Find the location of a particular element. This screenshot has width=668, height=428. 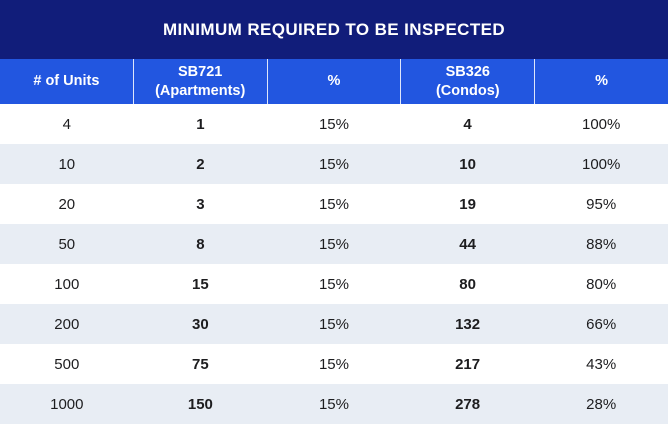

cell-sb326: 80 is located at coordinates (467, 284).